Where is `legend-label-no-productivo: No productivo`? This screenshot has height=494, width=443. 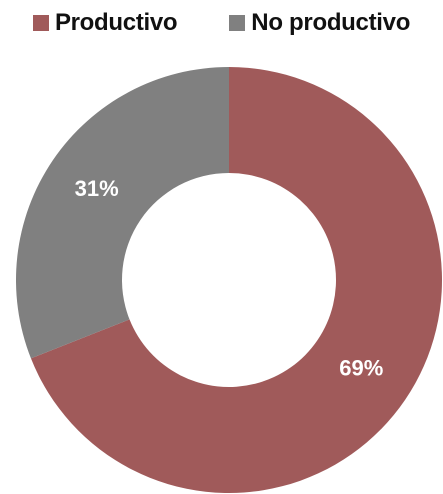 legend-label-no-productivo: No productivo is located at coordinates (331, 22).